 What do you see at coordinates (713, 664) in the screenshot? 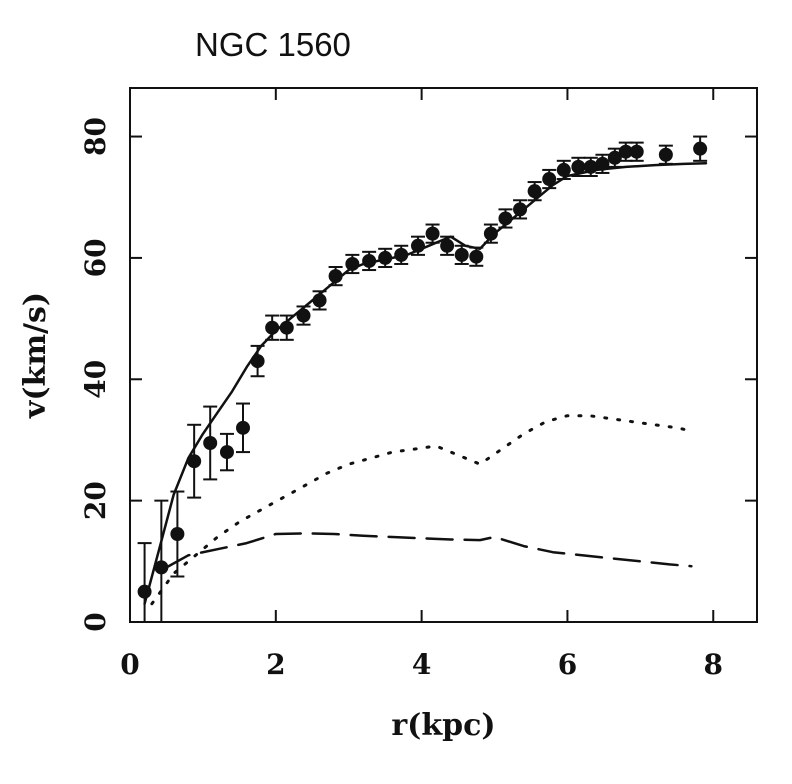
I see `x-tick-label: 8` at bounding box center [713, 664].